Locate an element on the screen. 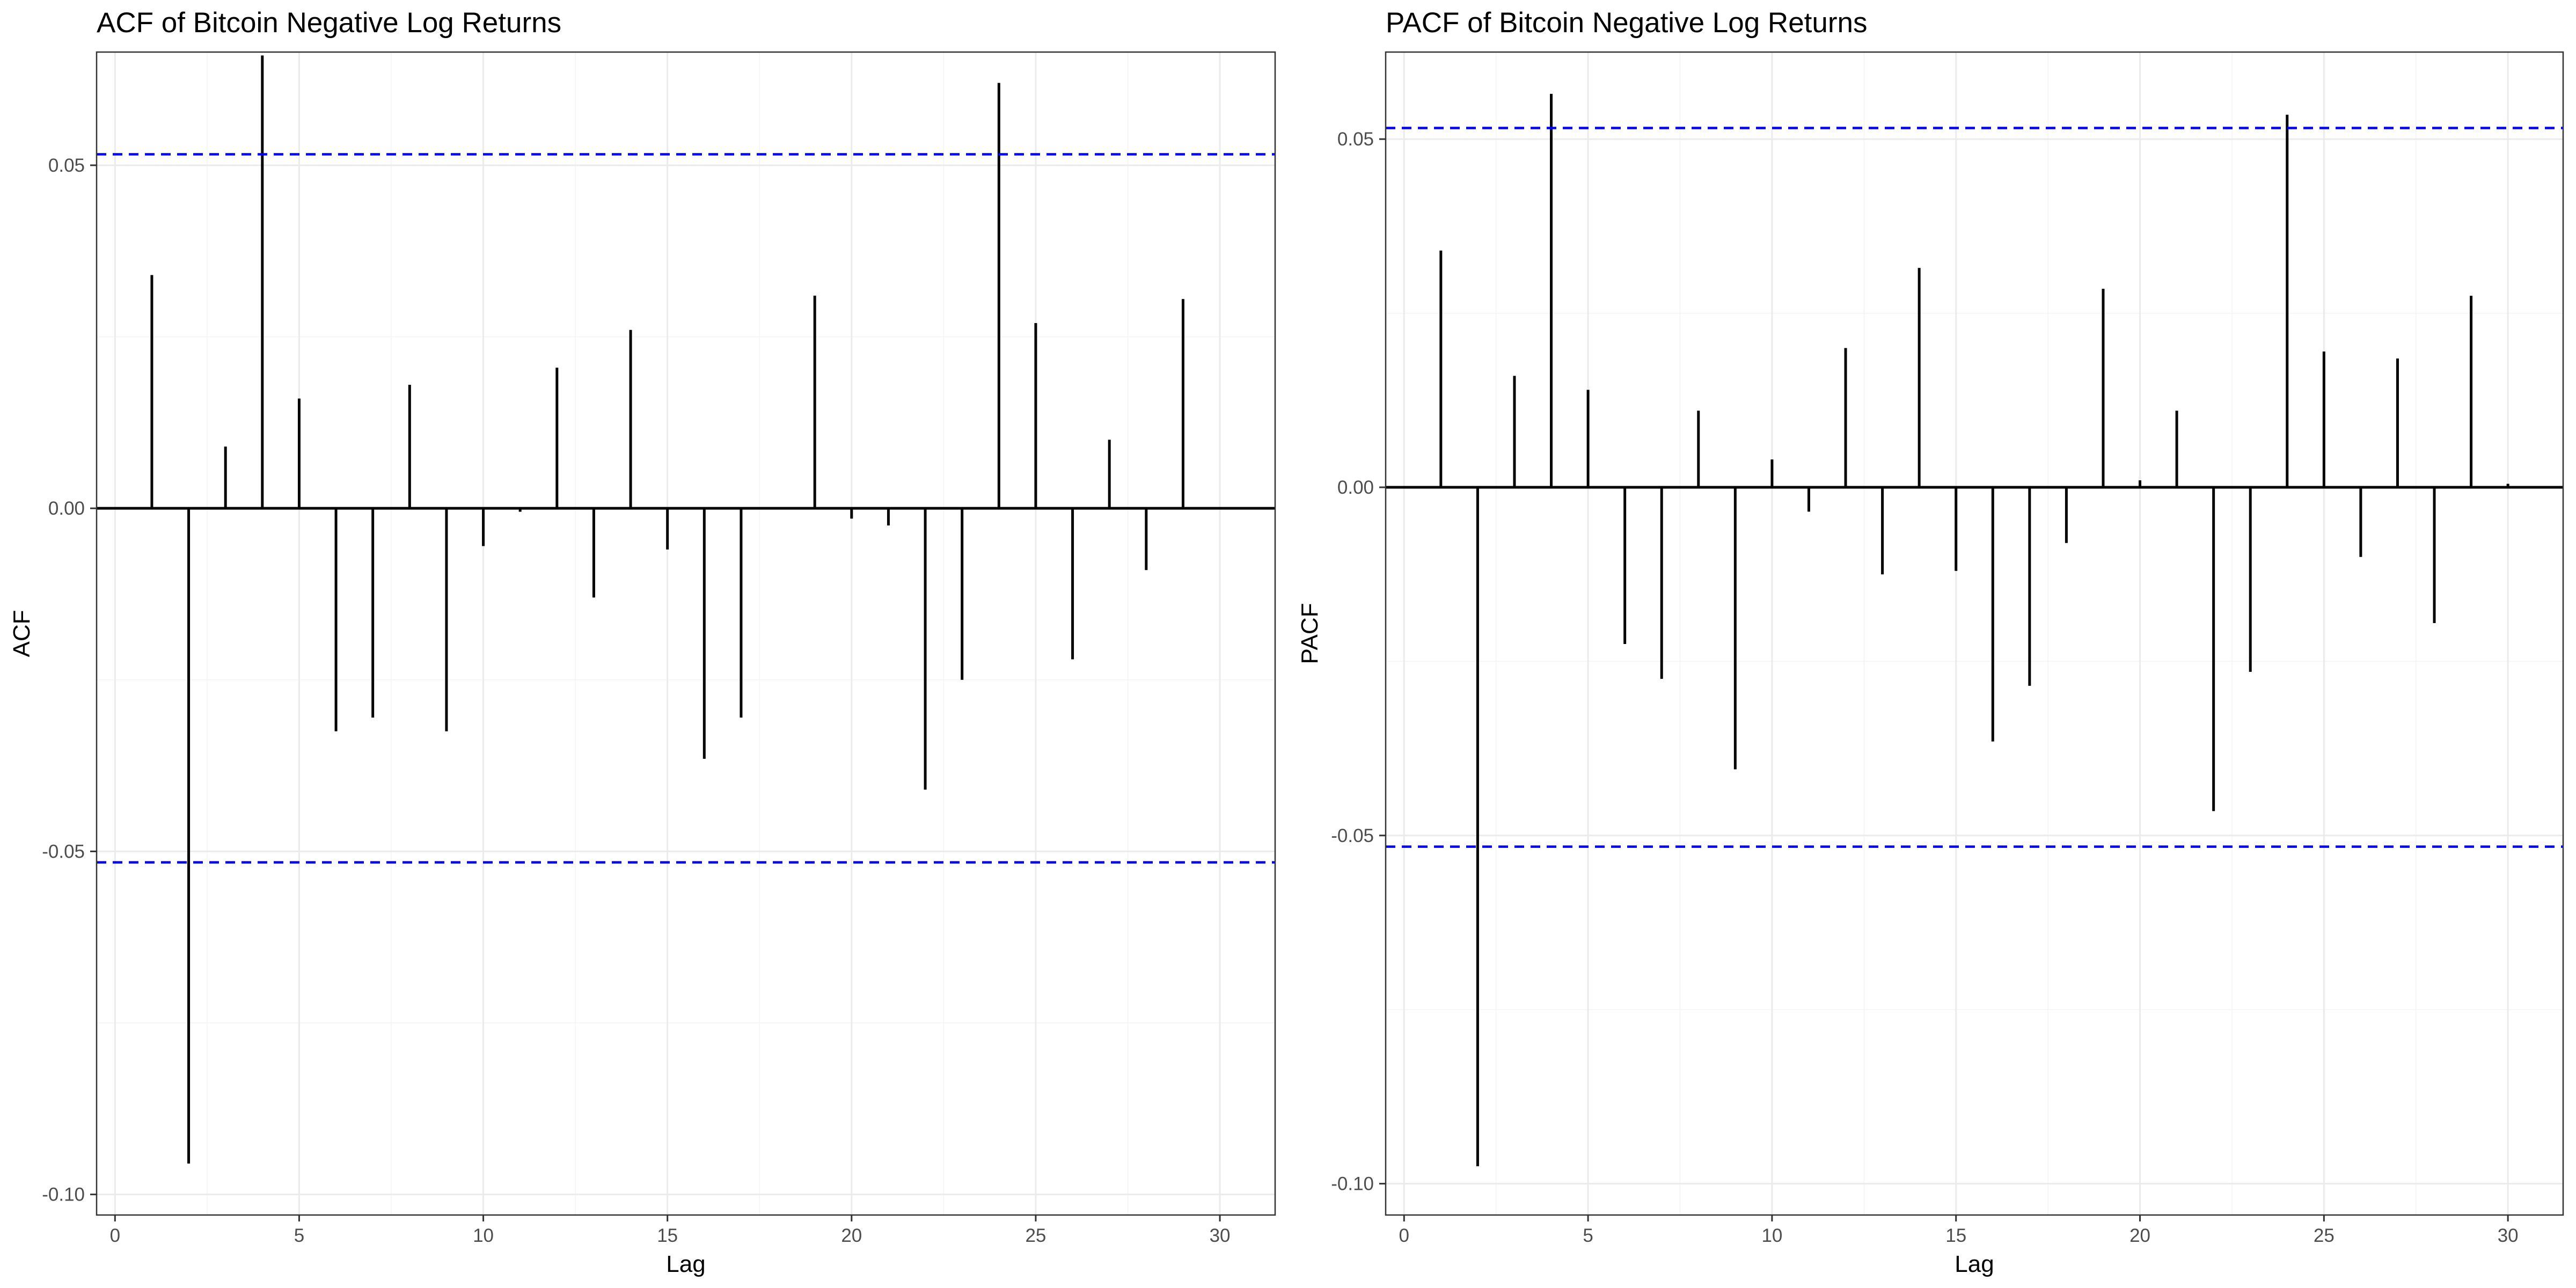  y-axis-title: ACF is located at coordinates (22, 633).